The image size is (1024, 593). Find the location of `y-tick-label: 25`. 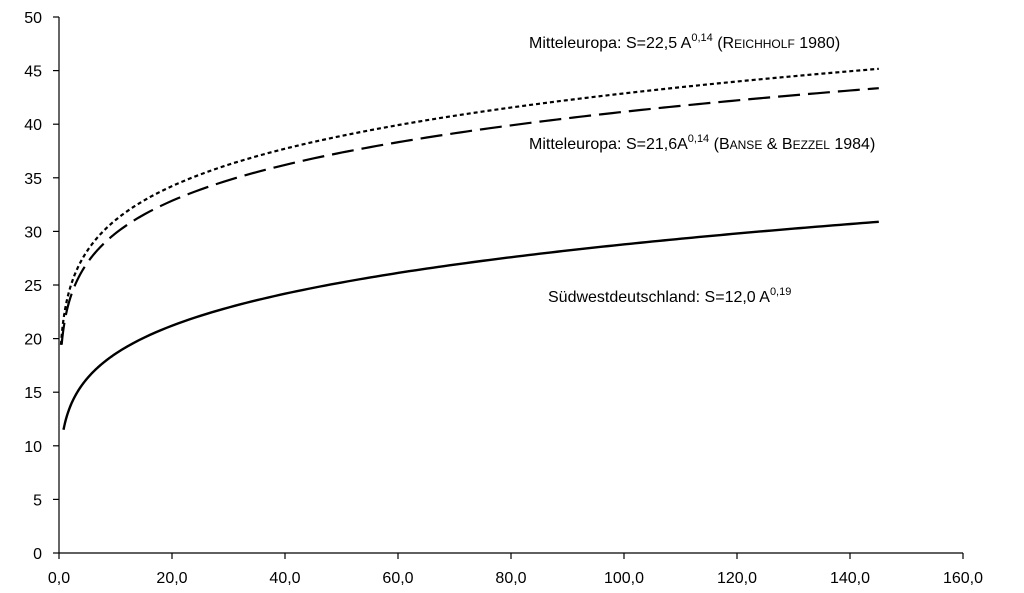

y-tick-label: 25 is located at coordinates (33, 286).